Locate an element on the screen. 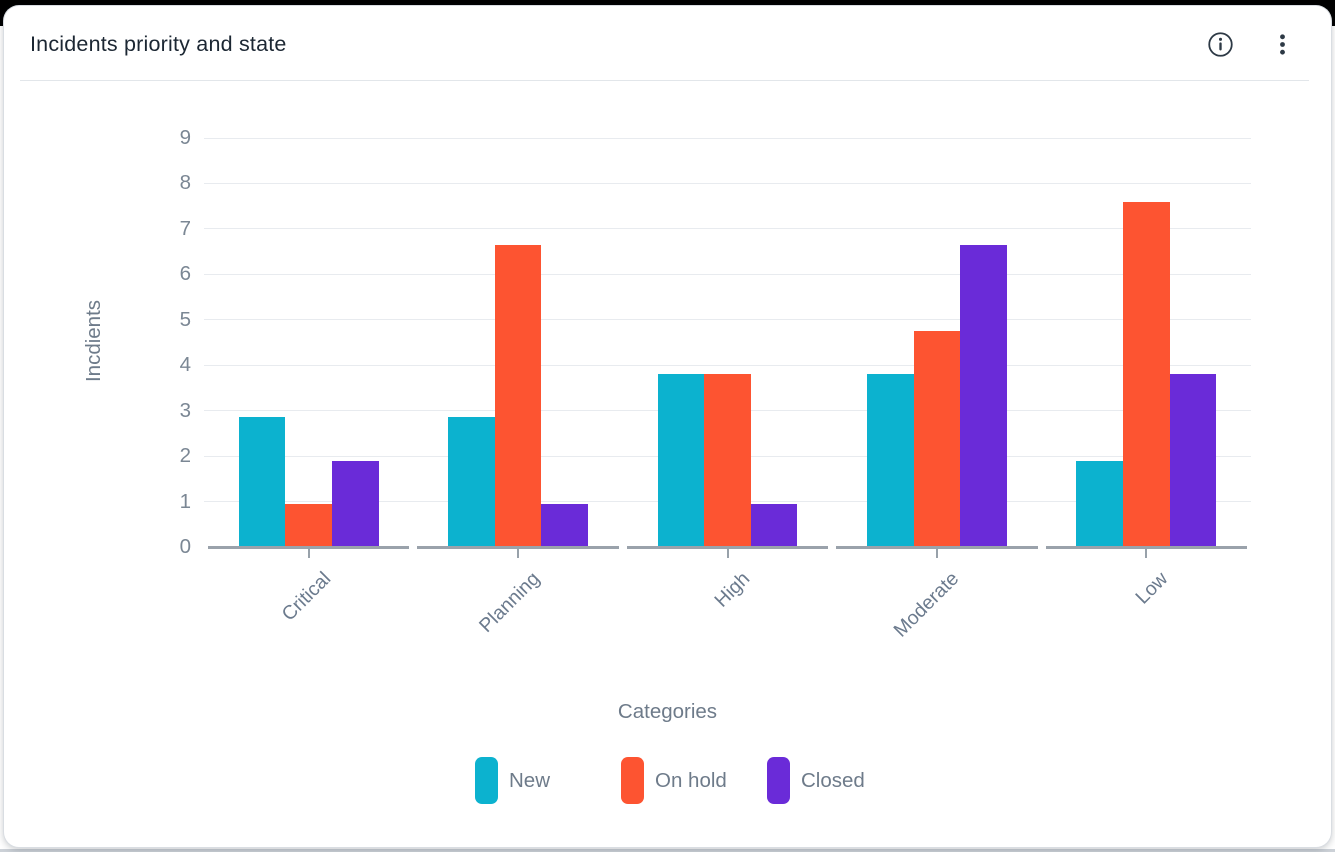 The width and height of the screenshot is (1335, 852). legend-item-closed: Closed is located at coordinates (816, 780).